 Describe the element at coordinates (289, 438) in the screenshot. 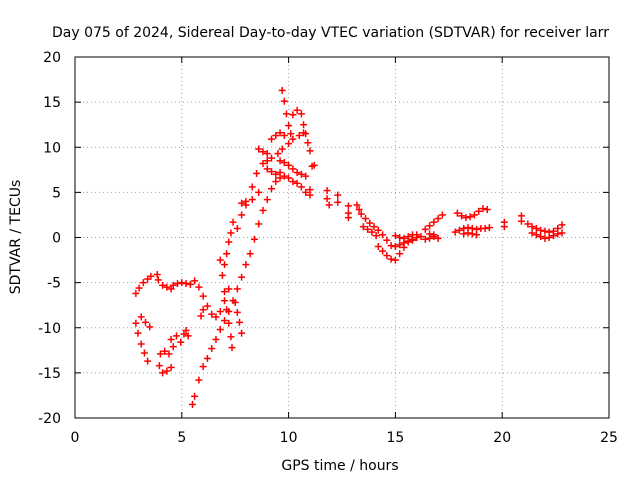

I see `x-tick-label: 10` at that location.